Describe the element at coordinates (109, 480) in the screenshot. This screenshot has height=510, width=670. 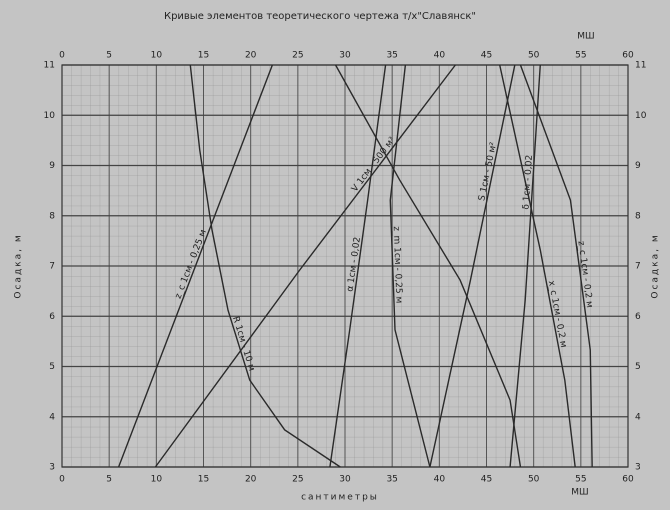
I see `x-tick-label: 5` at that location.